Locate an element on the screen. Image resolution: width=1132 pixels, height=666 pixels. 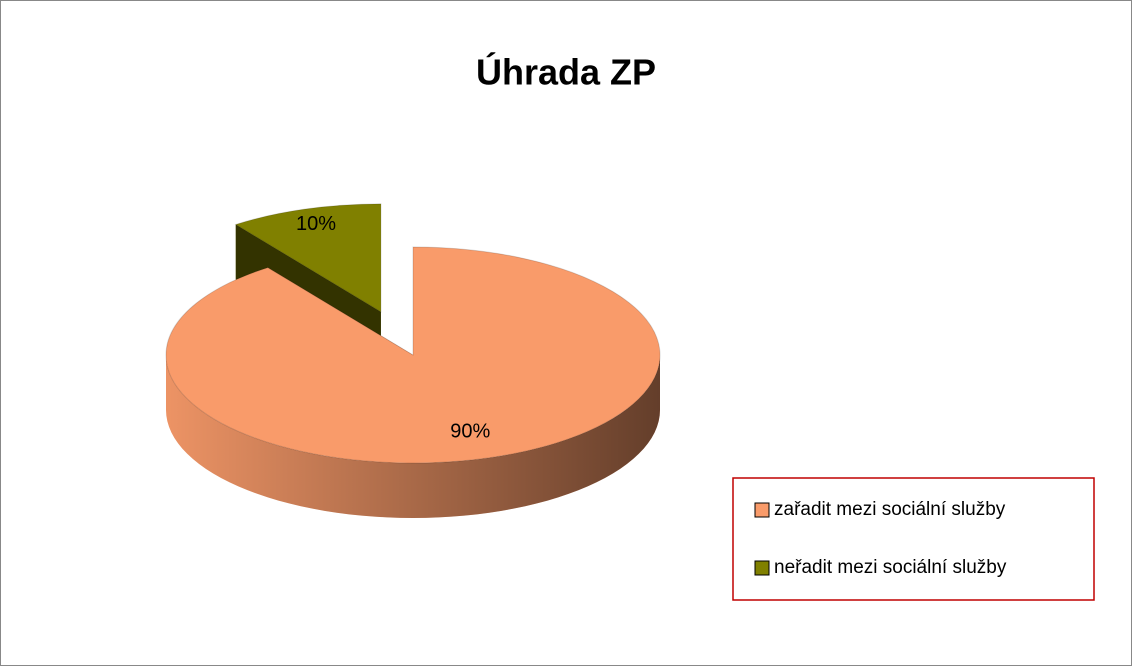
legend-box is located at coordinates (913, 539).